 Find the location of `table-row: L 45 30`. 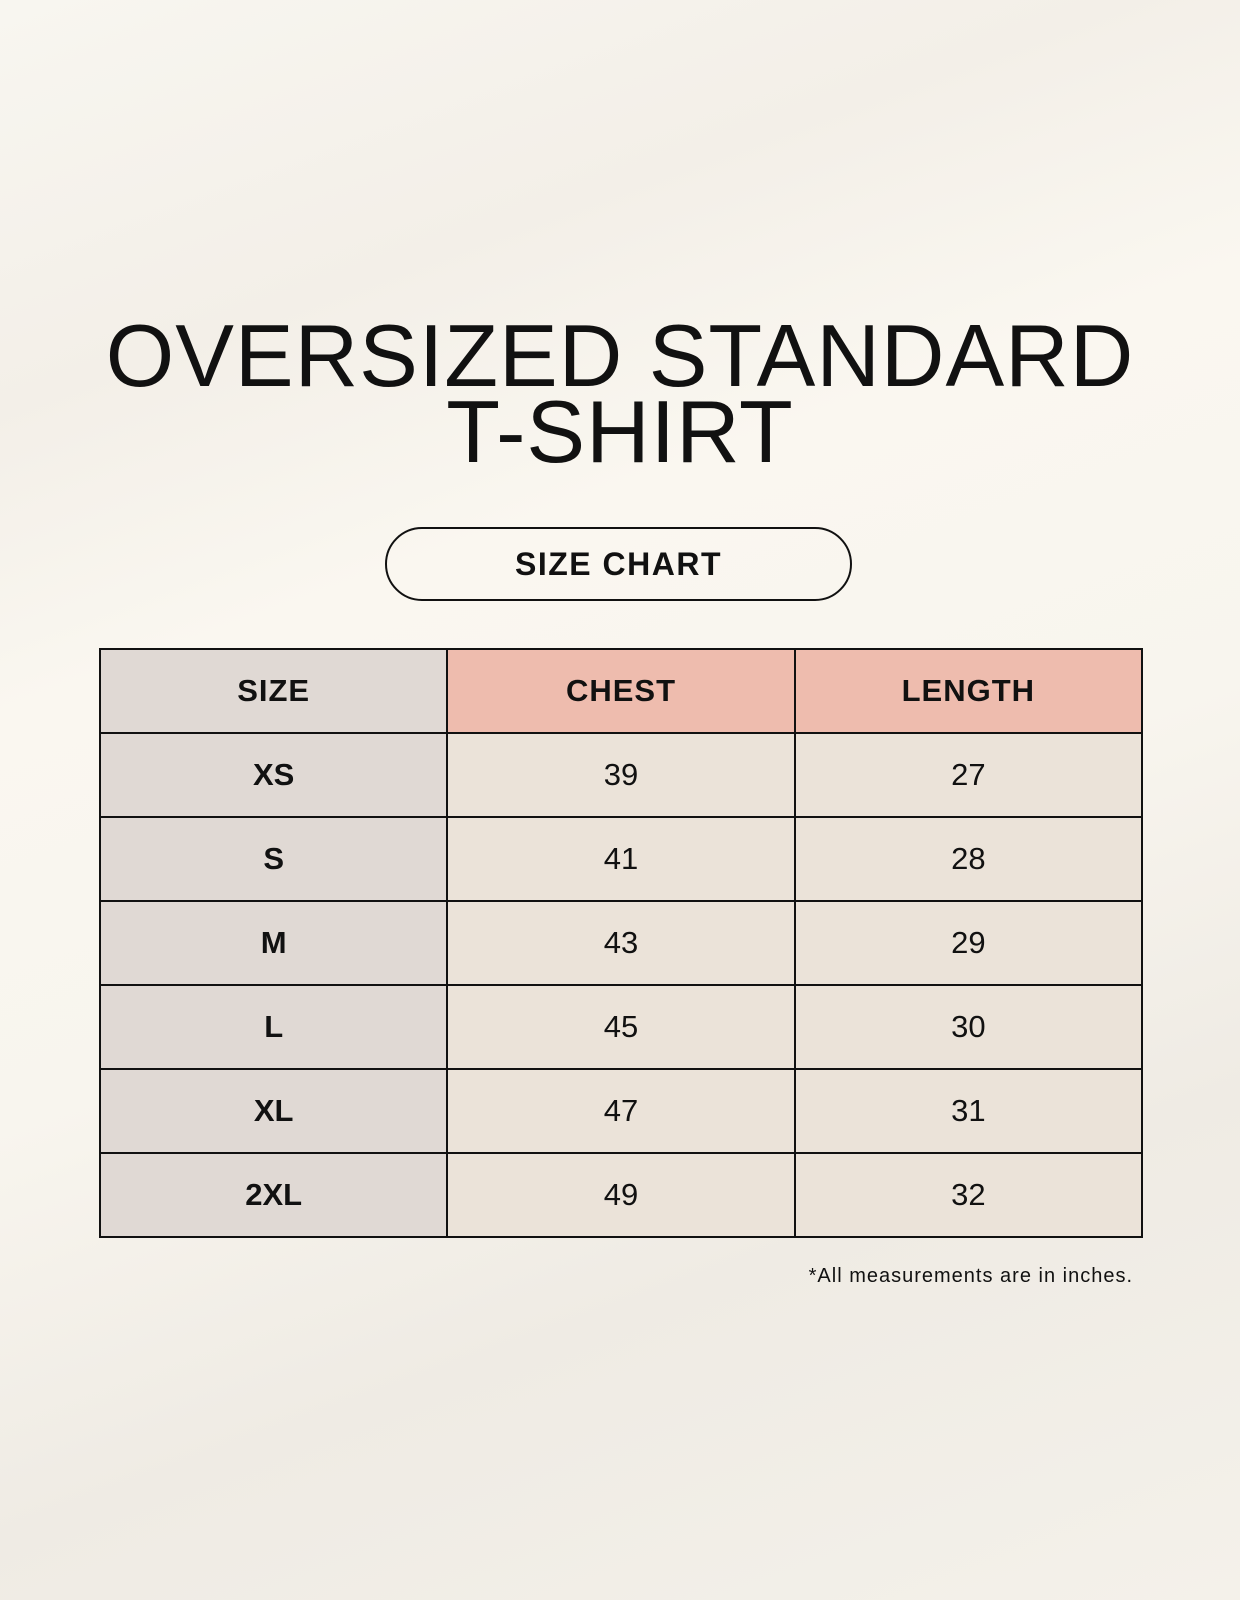

table-row: L 45 30 is located at coordinates (621, 1027).